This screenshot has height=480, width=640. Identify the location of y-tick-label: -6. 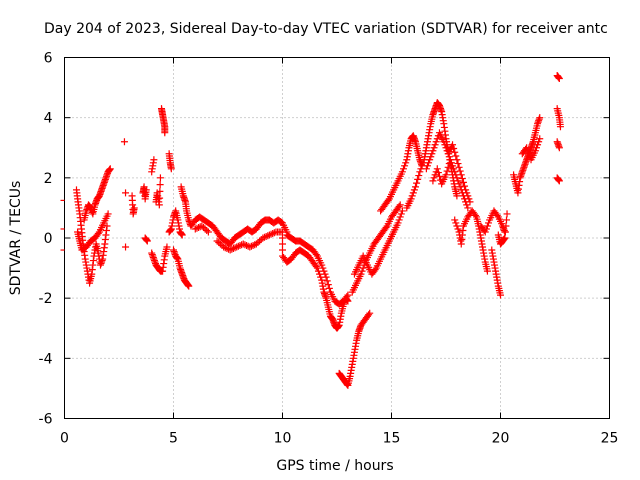
(46, 420).